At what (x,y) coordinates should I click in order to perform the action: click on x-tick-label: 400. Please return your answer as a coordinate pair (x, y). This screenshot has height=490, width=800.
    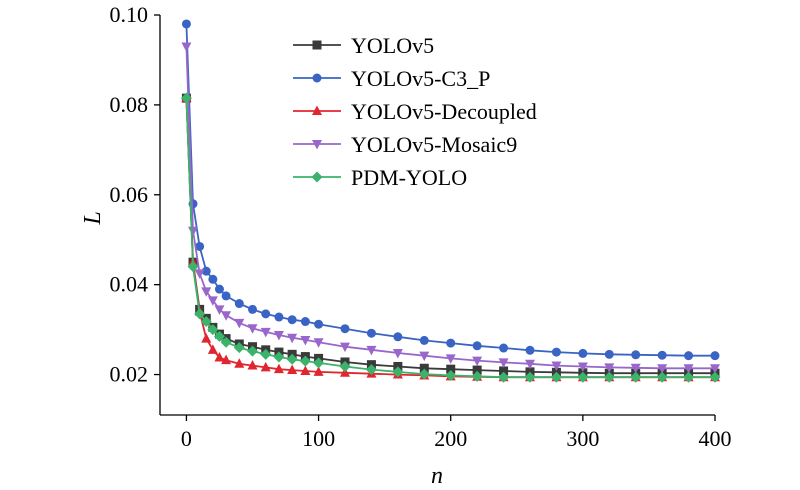
    Looking at the image, I should click on (715, 438).